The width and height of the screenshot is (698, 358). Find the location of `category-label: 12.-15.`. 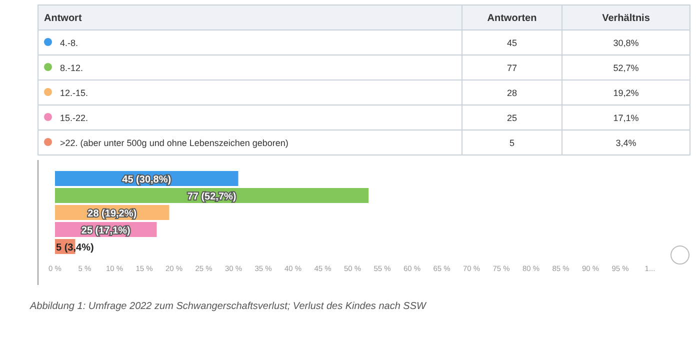

category-label: 12.-15. is located at coordinates (74, 93).